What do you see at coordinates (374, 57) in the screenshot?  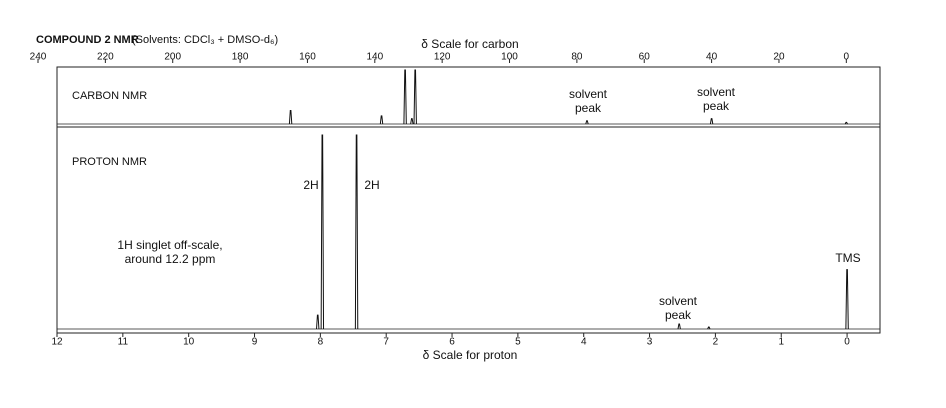 I see `x-tick-label: 140` at bounding box center [374, 57].